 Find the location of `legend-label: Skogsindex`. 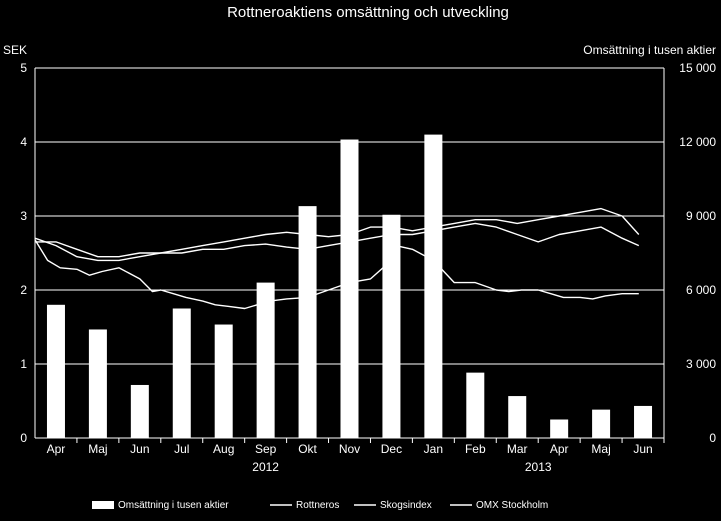

legend-label: Skogsindex is located at coordinates (406, 505).